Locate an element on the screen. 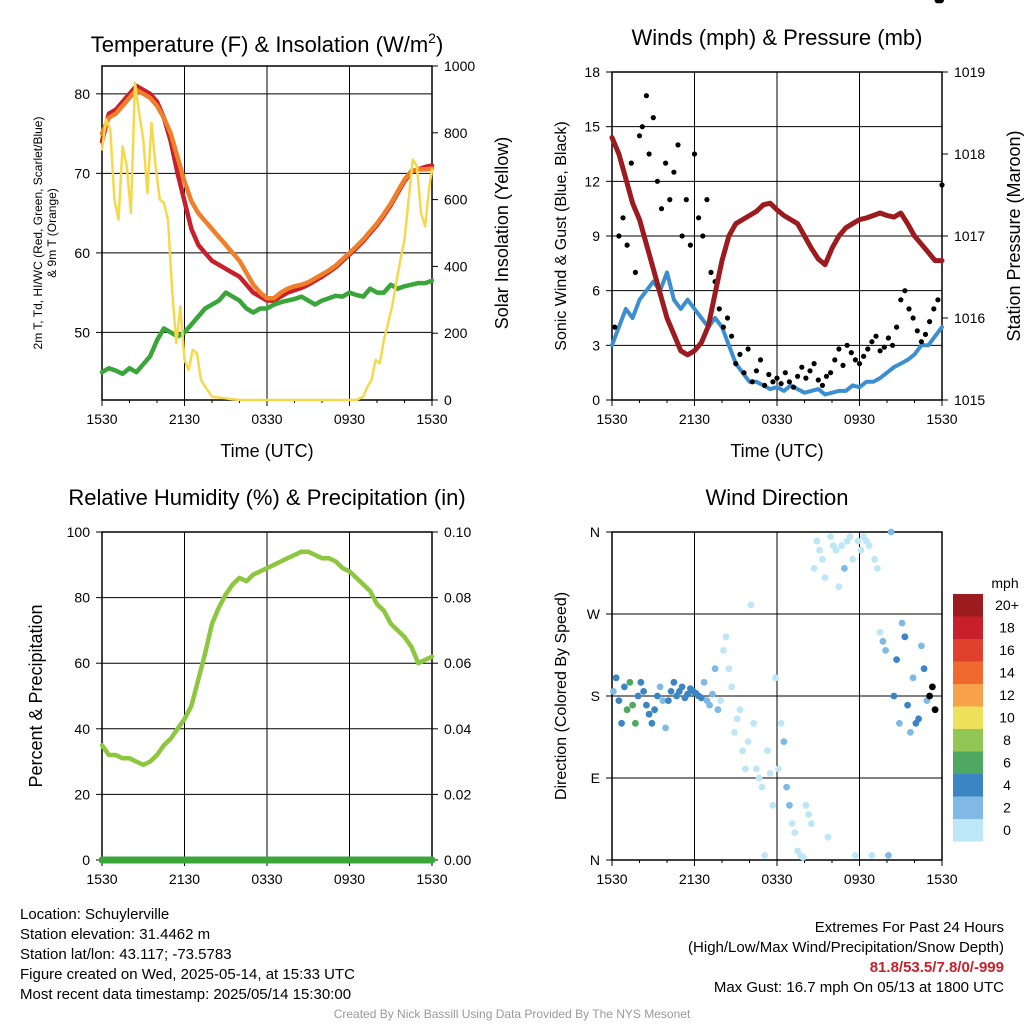  wind-ylabel-left: Sonic Wind & Gust (Blue, Black) is located at coordinates (561, 235).